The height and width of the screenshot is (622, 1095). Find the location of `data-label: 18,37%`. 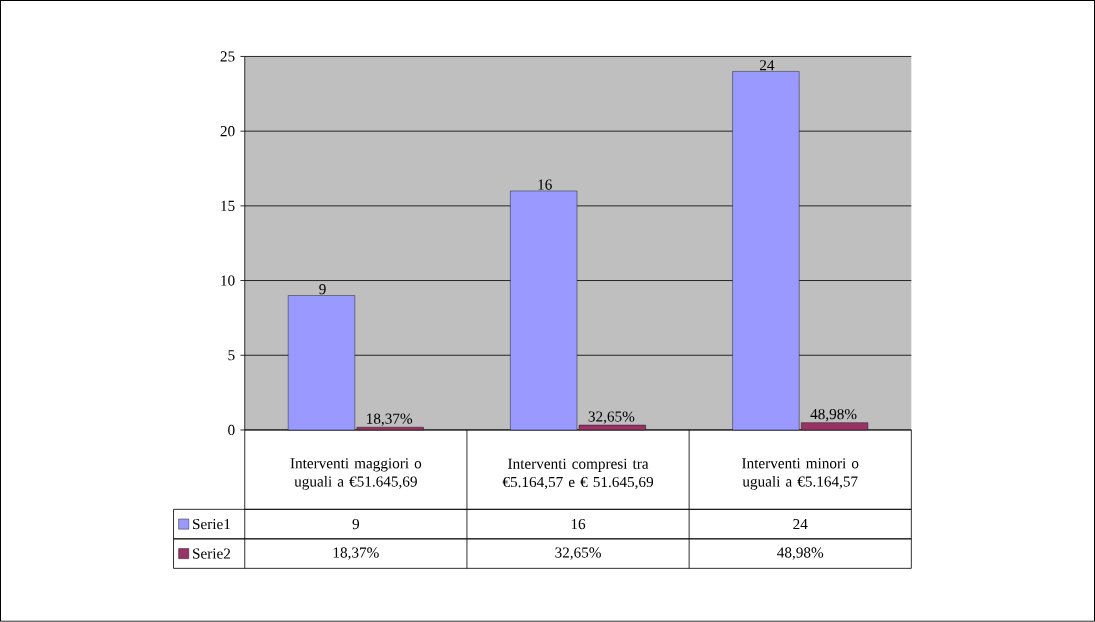

data-label: 18,37% is located at coordinates (356, 553).